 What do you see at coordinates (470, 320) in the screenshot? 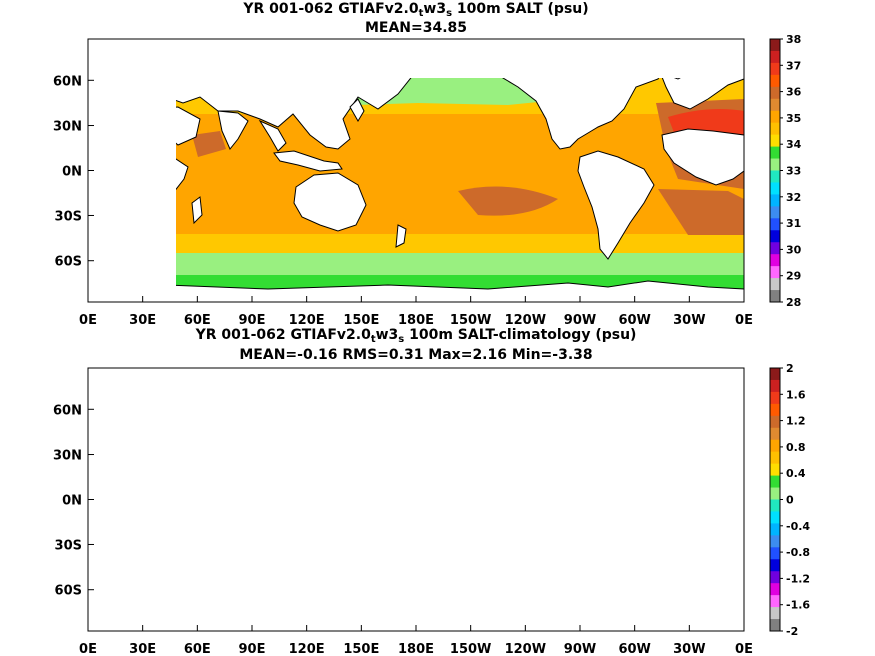
I see `x-tick-label: 150W` at bounding box center [470, 320].